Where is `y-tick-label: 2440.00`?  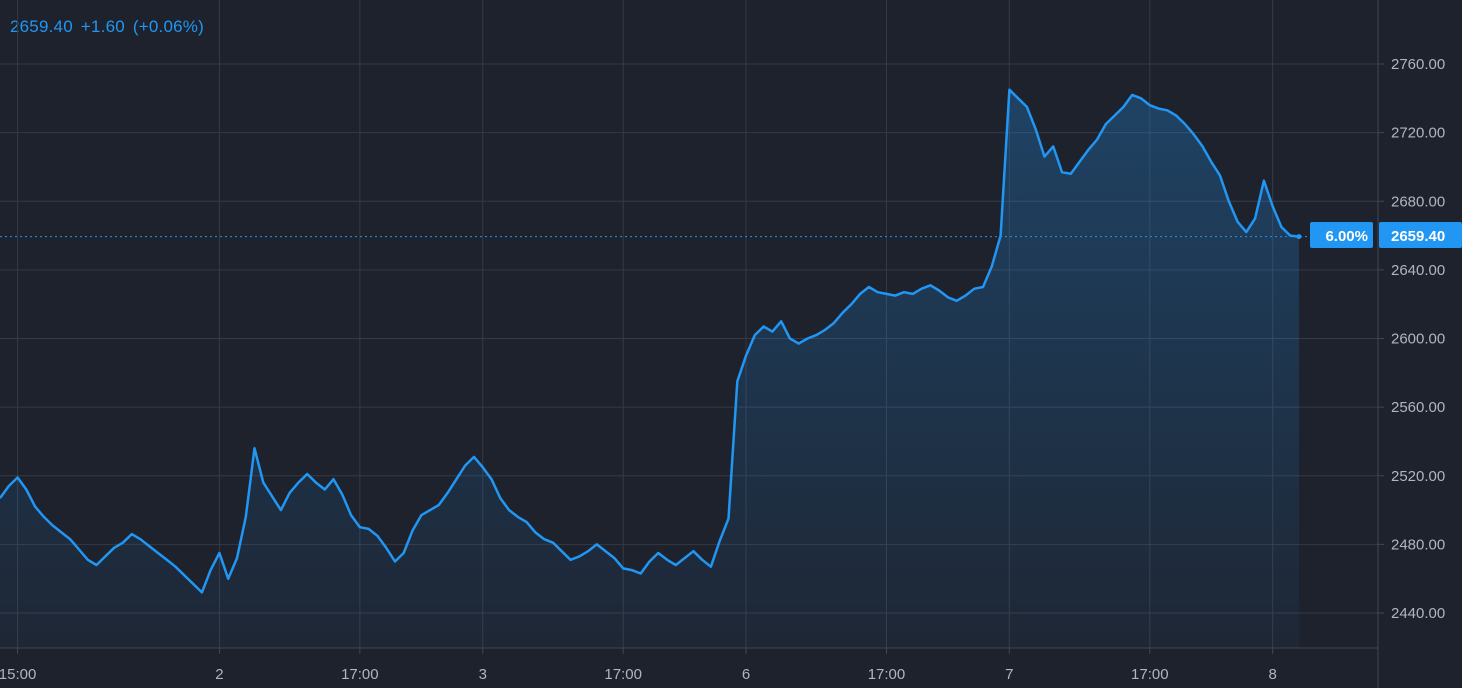
y-tick-label: 2440.00 is located at coordinates (1418, 613).